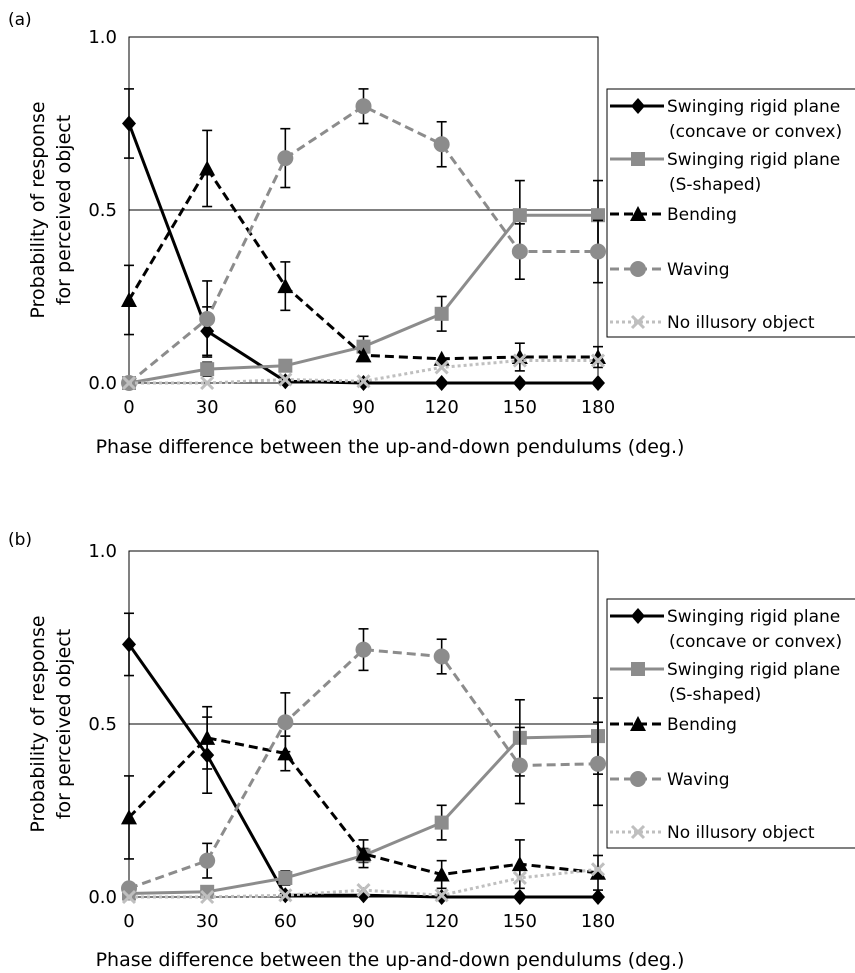 The height and width of the screenshot is (973, 855). Describe the element at coordinates (698, 270) in the screenshot. I see `legend-label: Waving` at that location.